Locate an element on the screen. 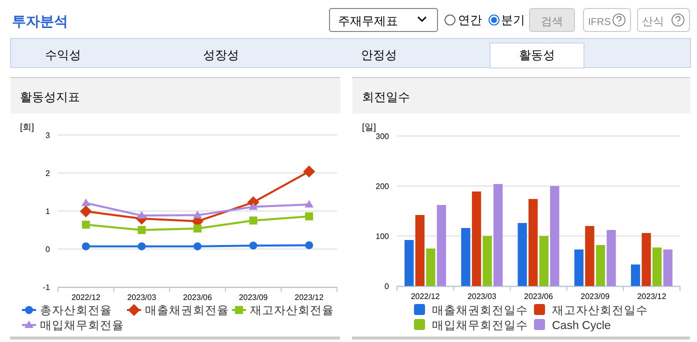  legend-label: 재고자산회전일수 is located at coordinates (600, 311).